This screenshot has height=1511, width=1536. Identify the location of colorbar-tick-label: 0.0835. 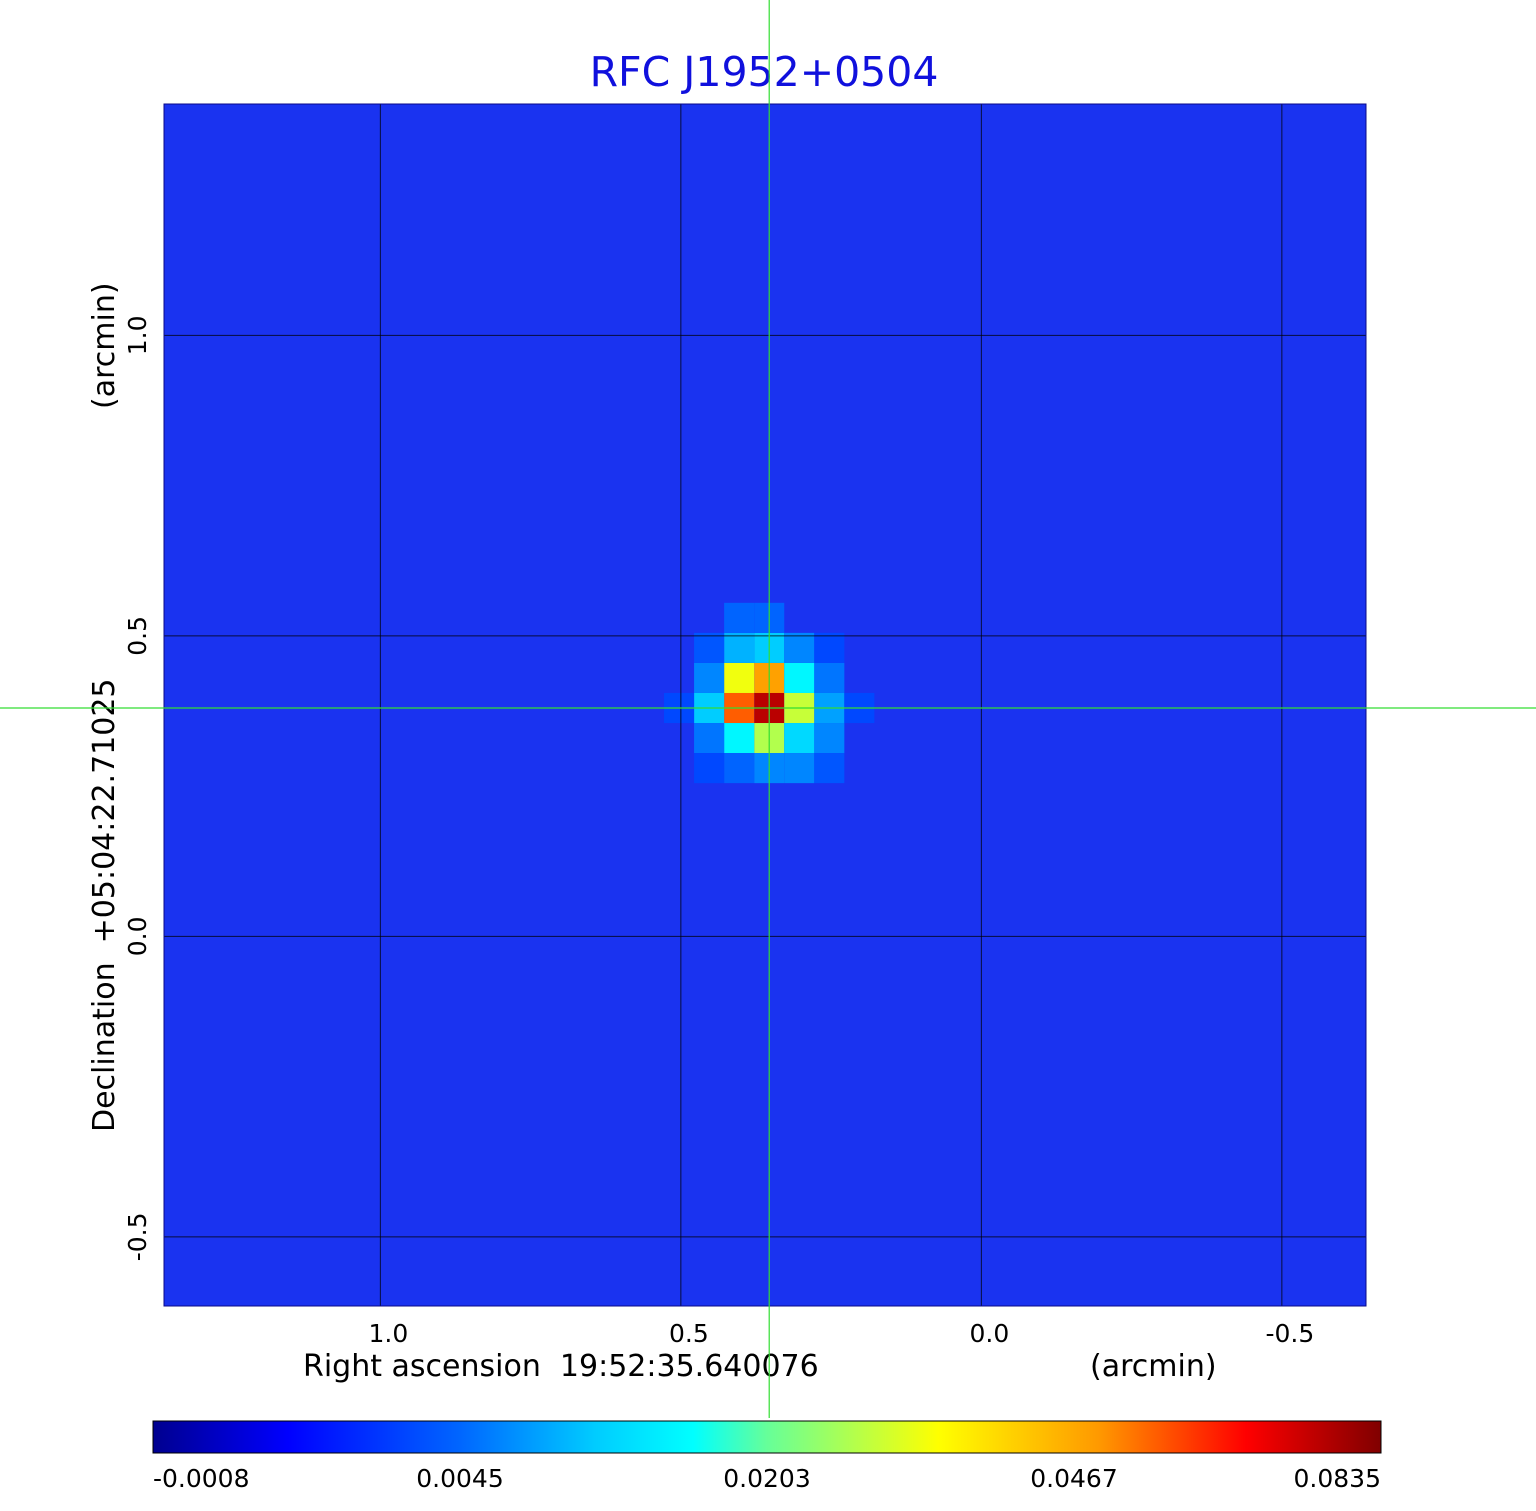
(1337, 1478).